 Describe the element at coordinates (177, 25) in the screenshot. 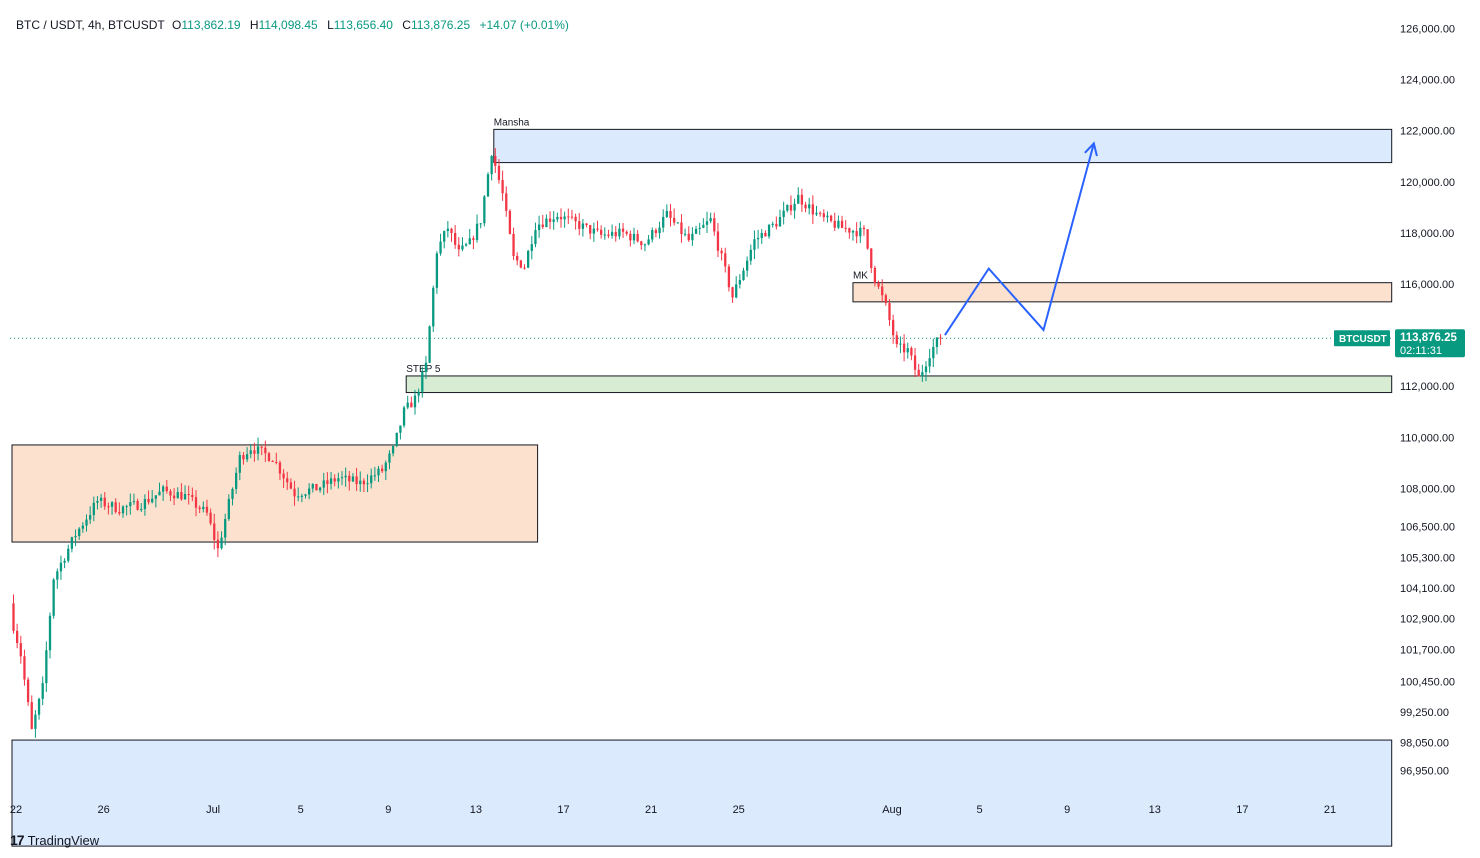

I see `open-label: O` at that location.